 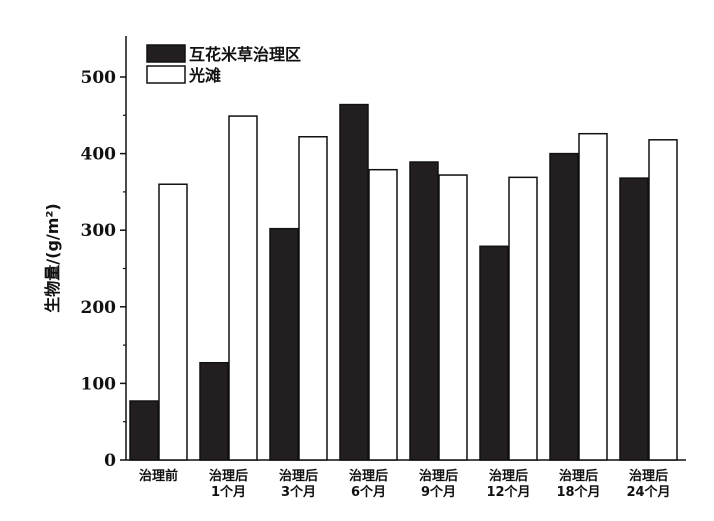 What do you see at coordinates (52, 257) in the screenshot?
I see `y-axis-label: 生物量/(g/m²)` at bounding box center [52, 257].